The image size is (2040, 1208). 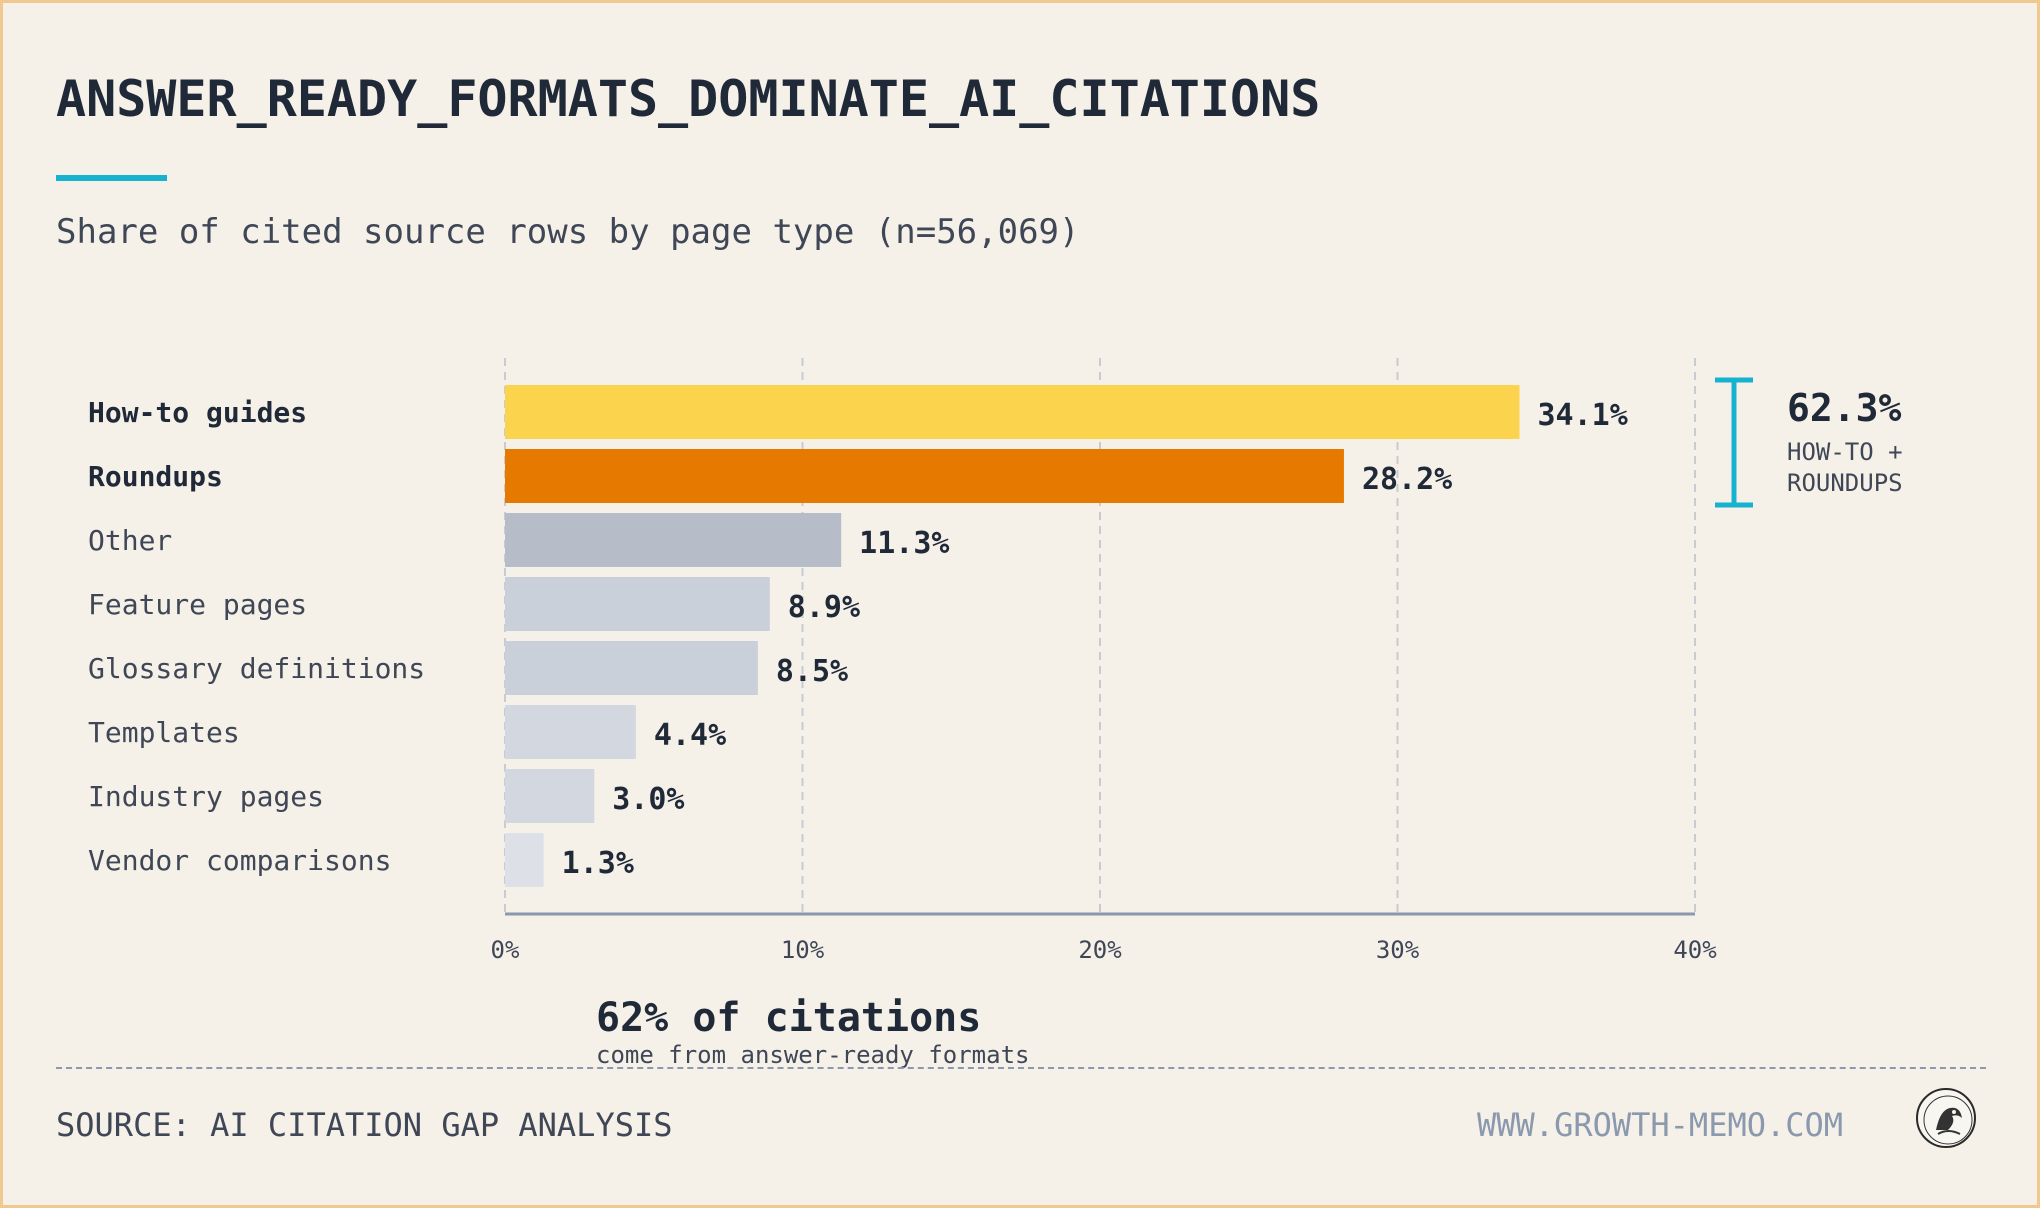 I want to click on category-label: Glossary definitions, so click(x=256, y=668).